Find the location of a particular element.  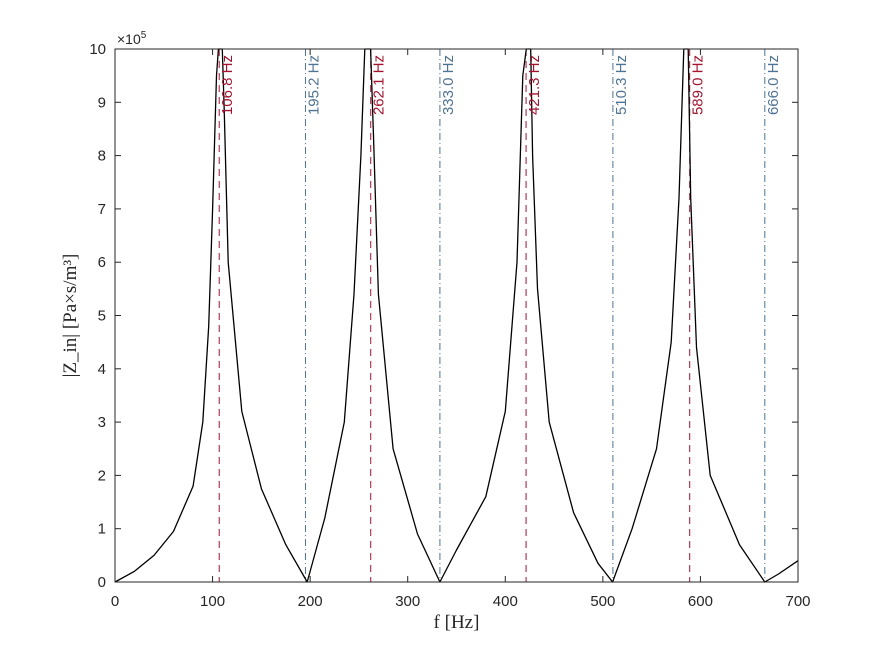

y-tick-label: 2 is located at coordinates (102, 475).